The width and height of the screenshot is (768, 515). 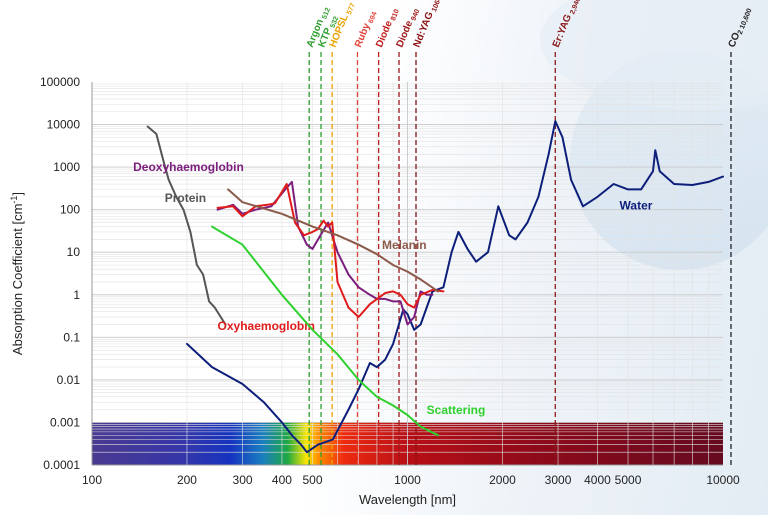 I want to click on series-label-deoxyhaemoglobin: Deoxyhaemoglobin, so click(x=188, y=167).